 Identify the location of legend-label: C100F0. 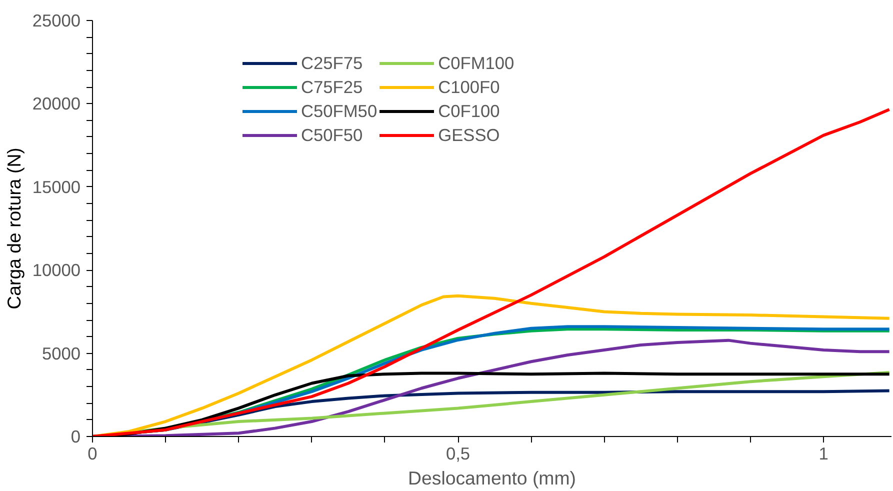
(469, 87).